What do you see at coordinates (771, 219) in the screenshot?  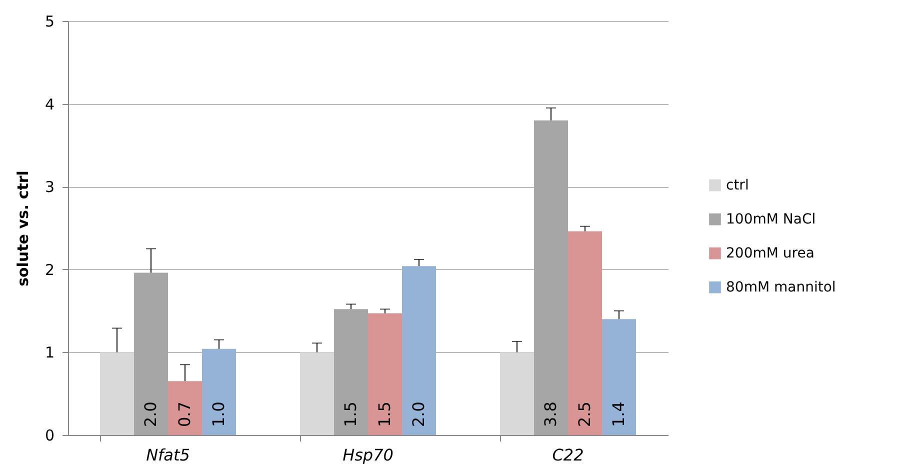 I see `legend-label: 100mM NaCl` at bounding box center [771, 219].